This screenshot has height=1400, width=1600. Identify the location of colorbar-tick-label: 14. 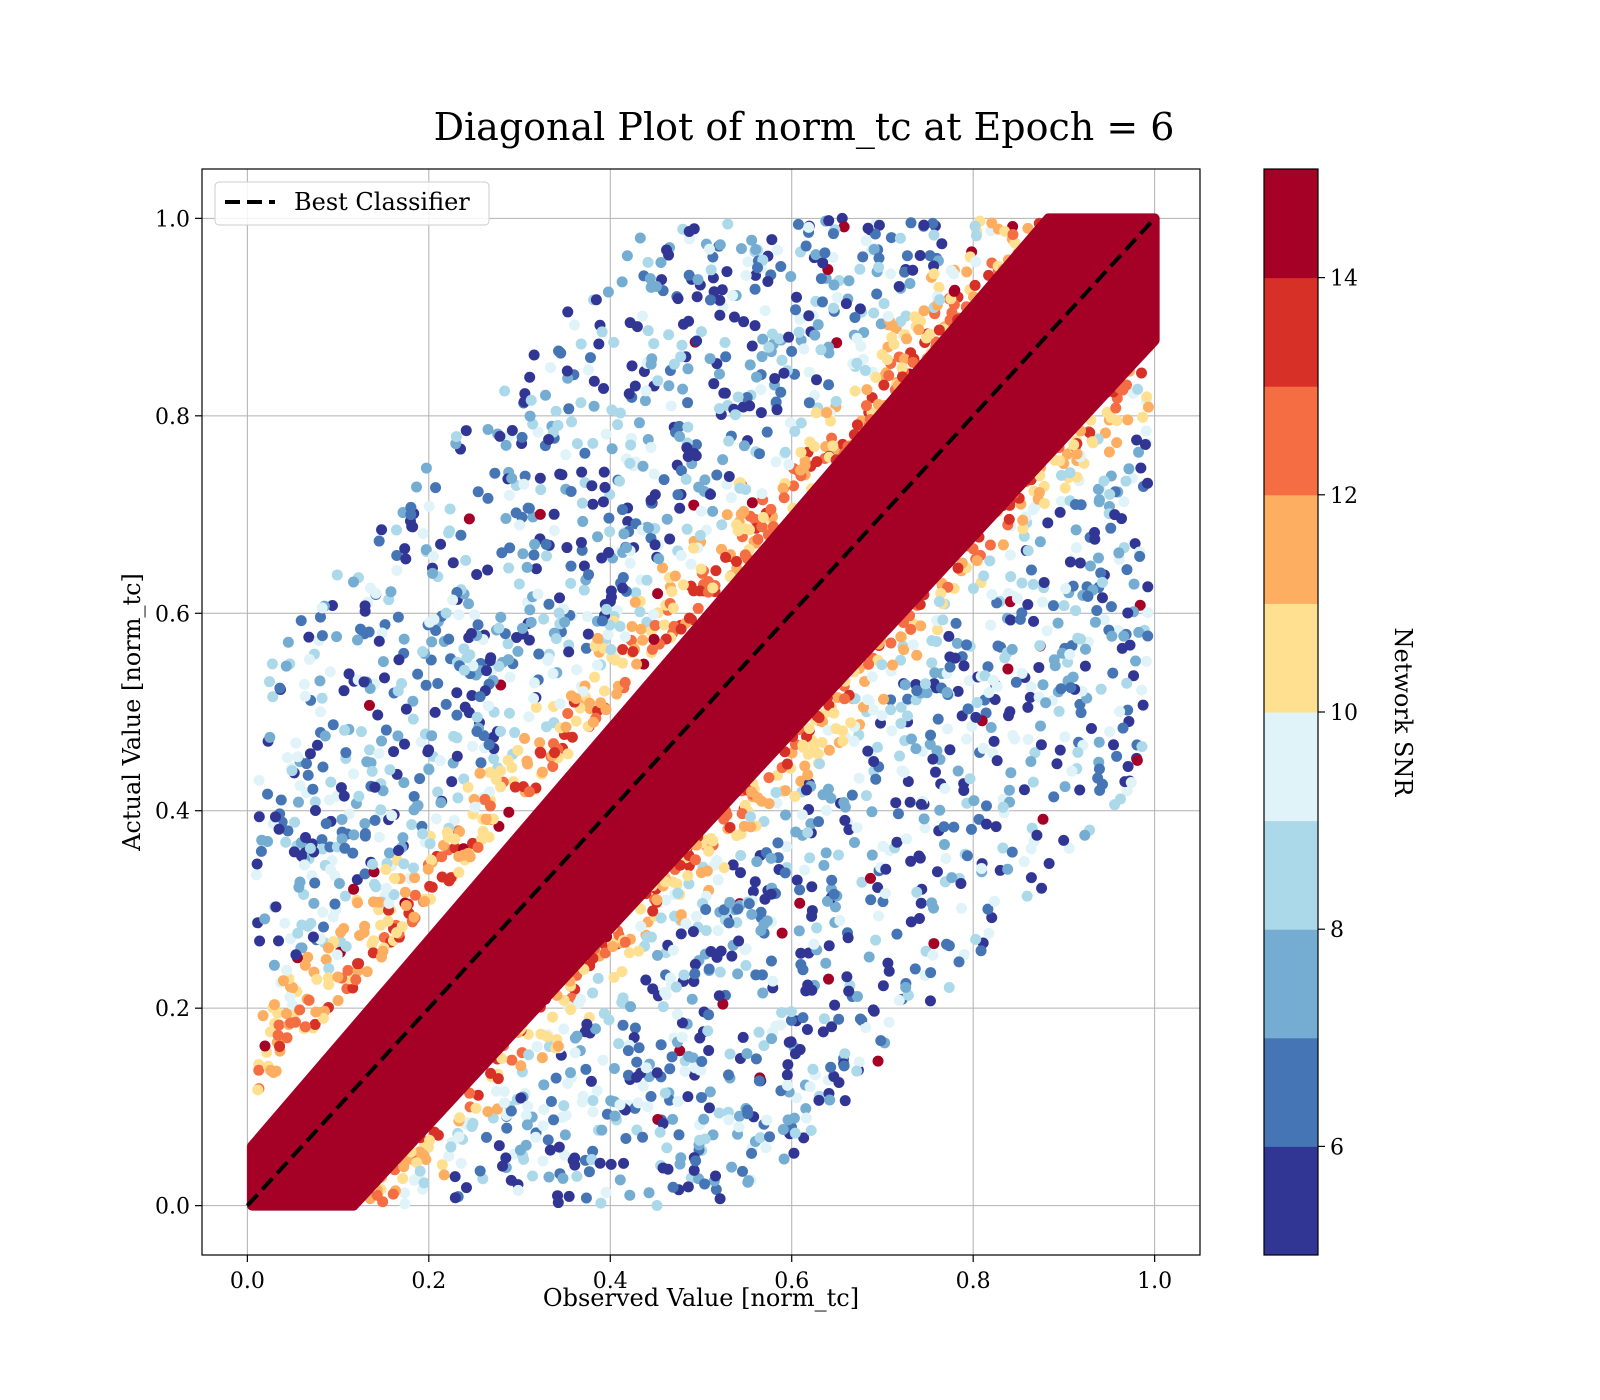
(1344, 279).